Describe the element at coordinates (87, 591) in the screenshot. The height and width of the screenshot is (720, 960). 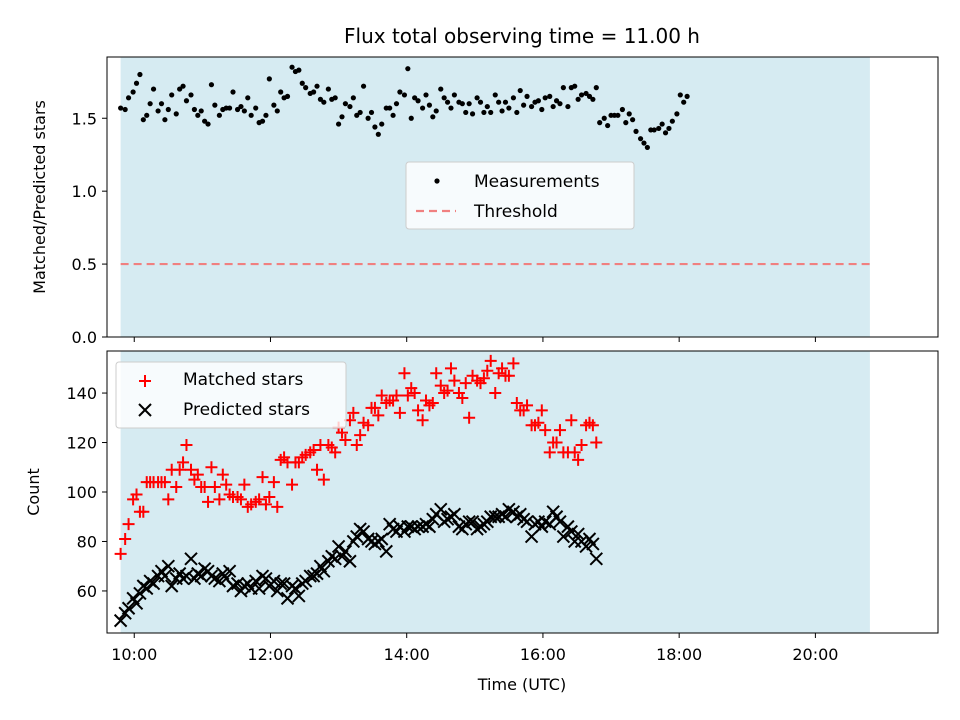
I see `count-y-tick-label: 60` at that location.